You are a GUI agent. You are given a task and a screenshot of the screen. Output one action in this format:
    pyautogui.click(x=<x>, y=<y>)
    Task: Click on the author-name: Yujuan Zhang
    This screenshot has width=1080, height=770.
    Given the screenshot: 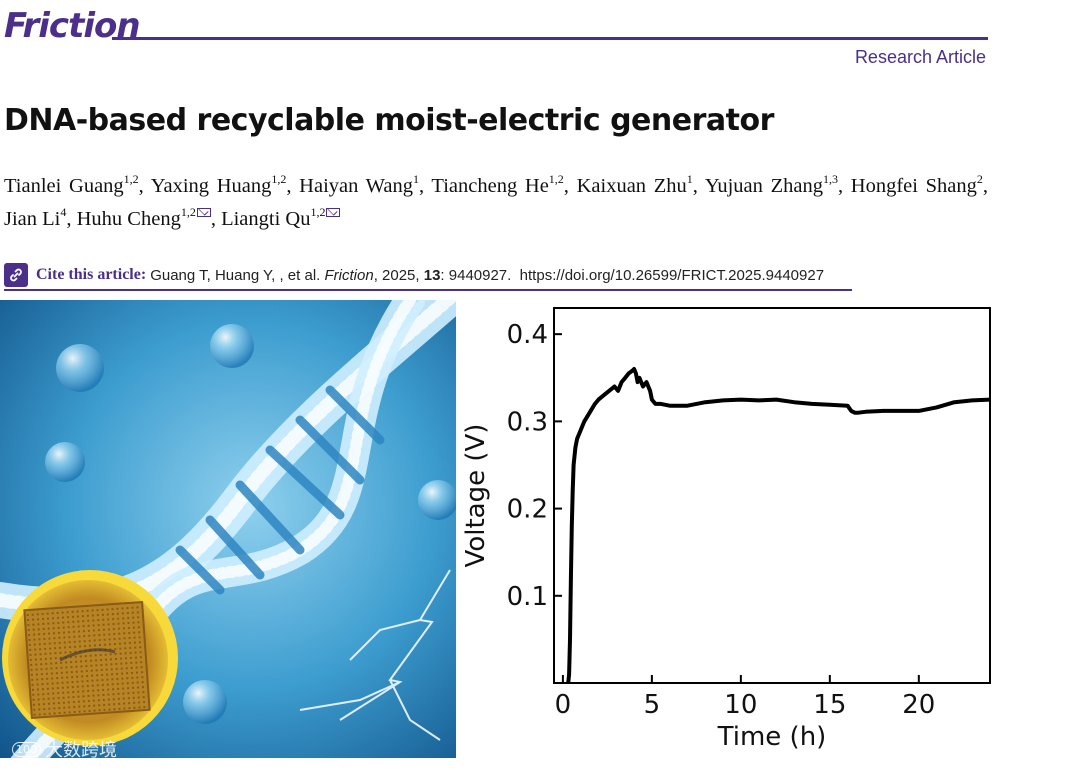 What is the action you would take?
    pyautogui.click(x=763, y=186)
    